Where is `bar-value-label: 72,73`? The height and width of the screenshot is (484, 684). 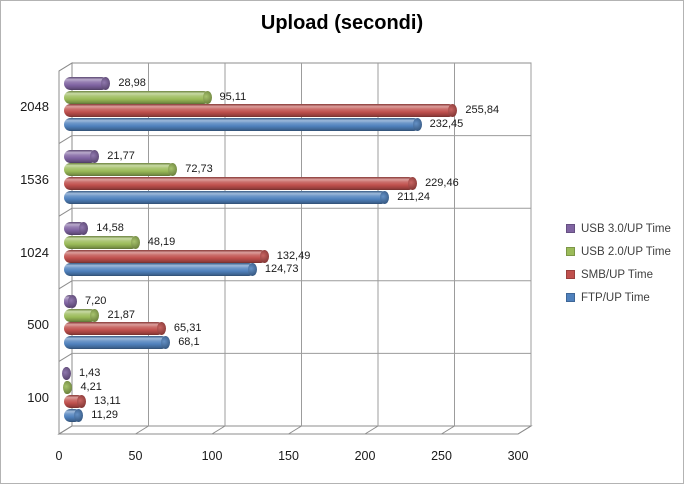
bar-value-label: 72,73 is located at coordinates (199, 169).